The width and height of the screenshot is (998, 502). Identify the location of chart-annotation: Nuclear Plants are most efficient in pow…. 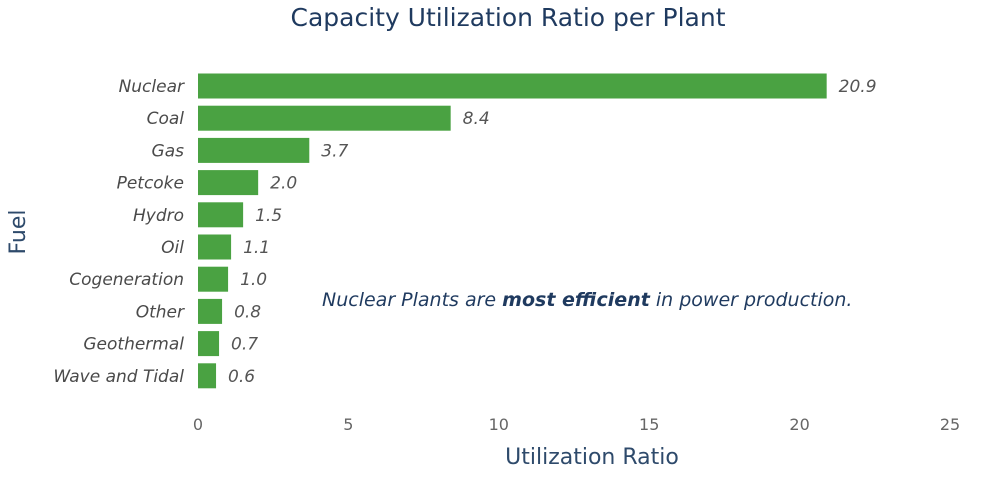
(587, 300).